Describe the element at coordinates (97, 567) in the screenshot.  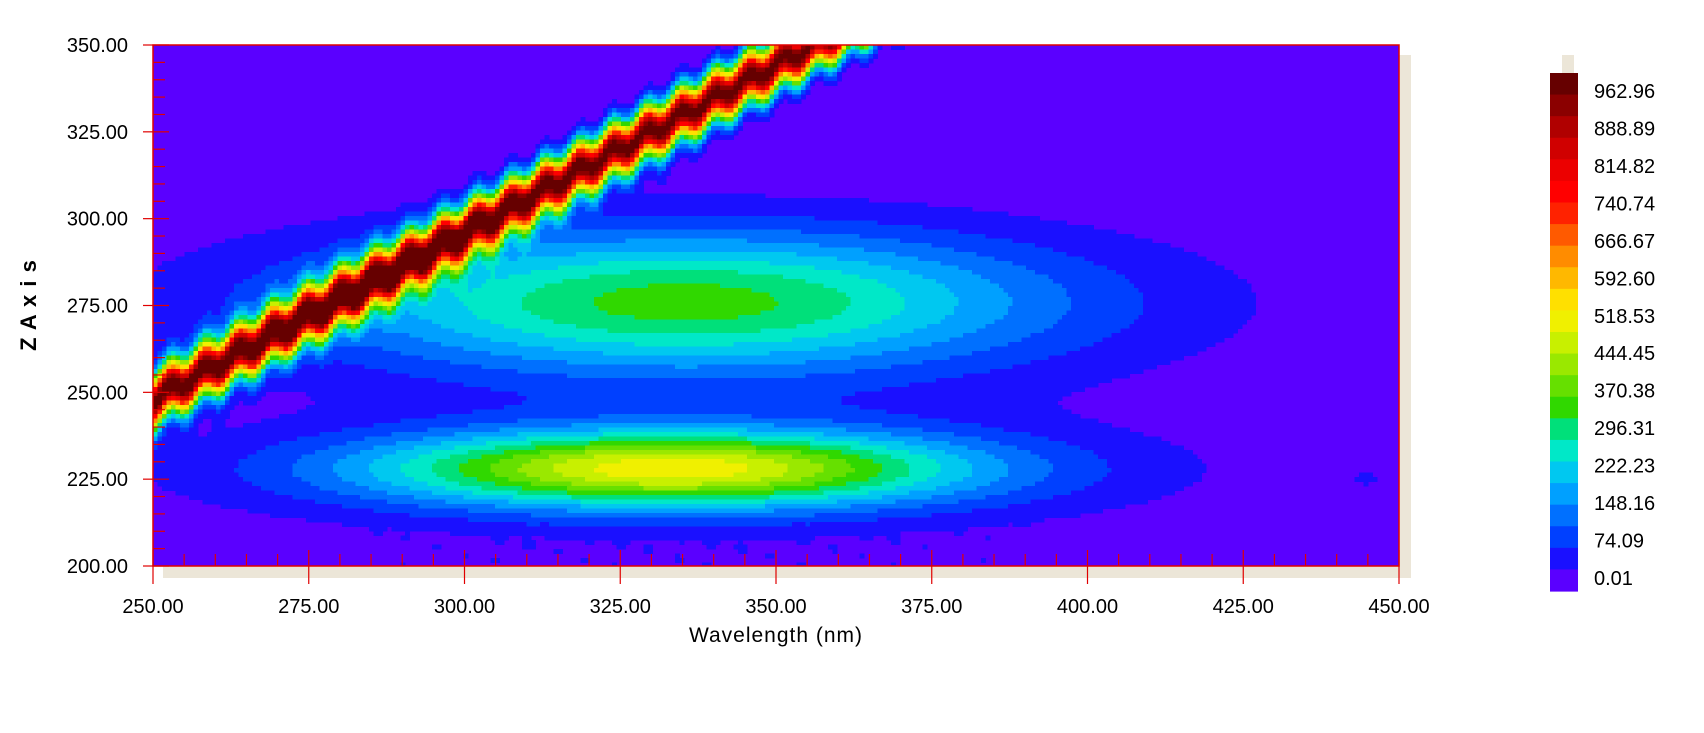
I see `y-tick-label: 200.00` at that location.